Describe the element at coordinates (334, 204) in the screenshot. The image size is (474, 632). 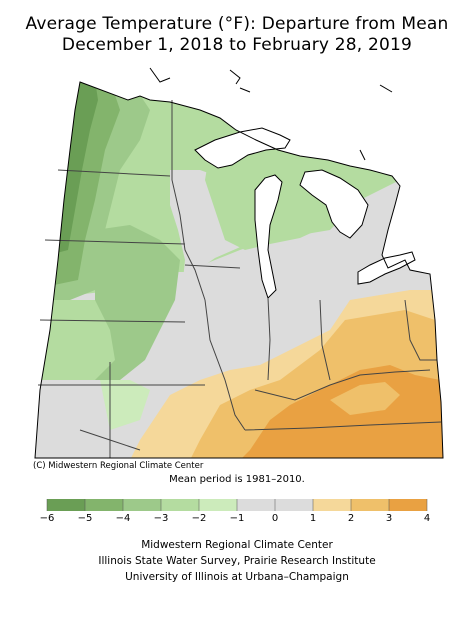
I see `lake-huron` at that location.